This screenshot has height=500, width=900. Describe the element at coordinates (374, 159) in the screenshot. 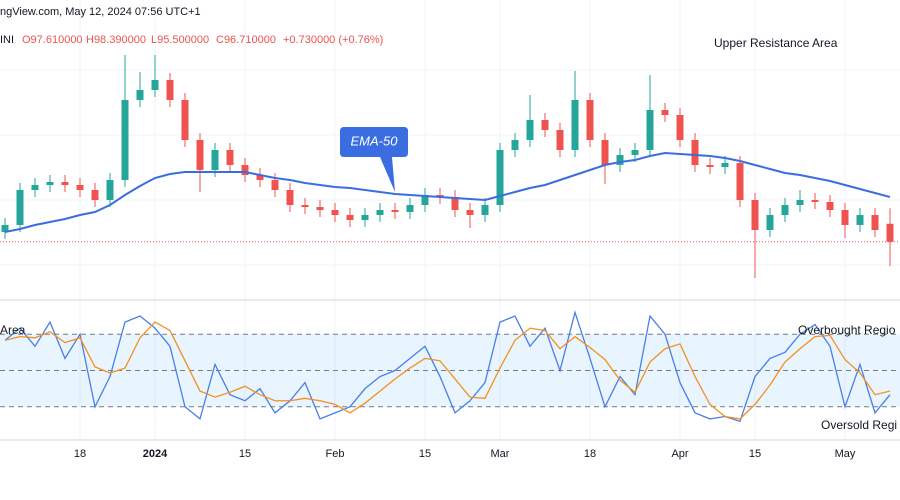

I see `ema-callout` at that location.